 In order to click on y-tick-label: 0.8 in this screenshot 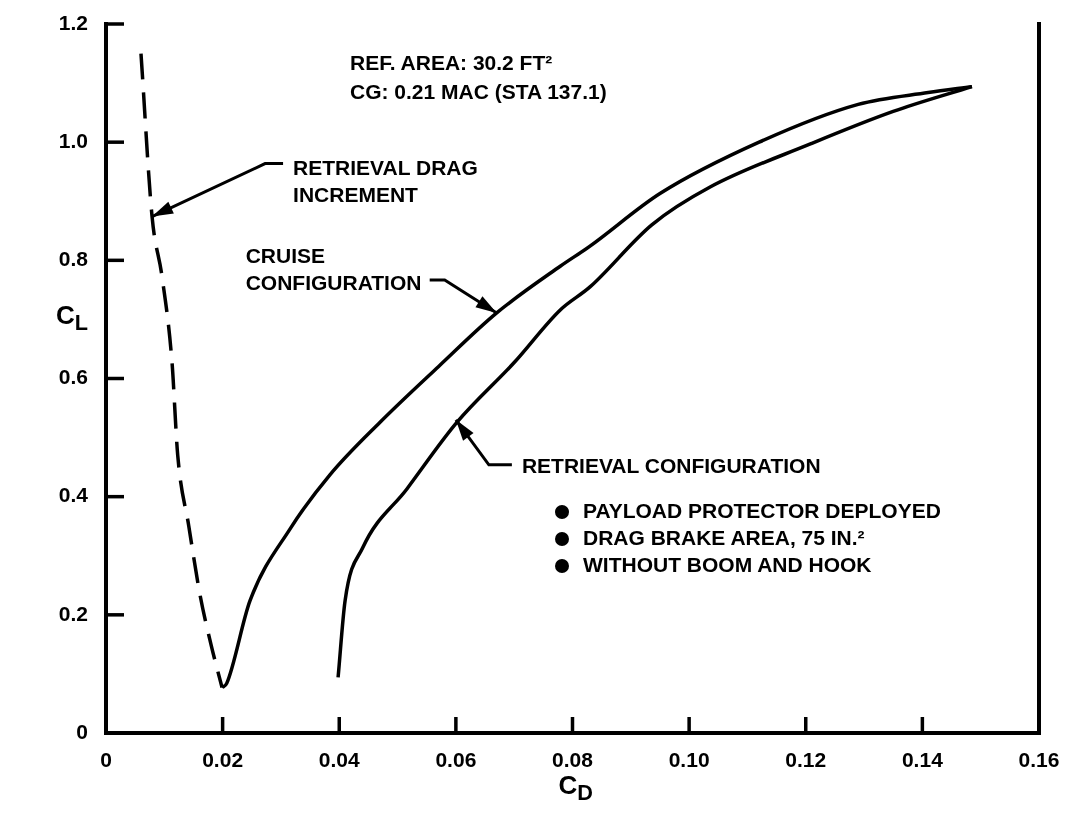, I will do `click(73, 259)`.